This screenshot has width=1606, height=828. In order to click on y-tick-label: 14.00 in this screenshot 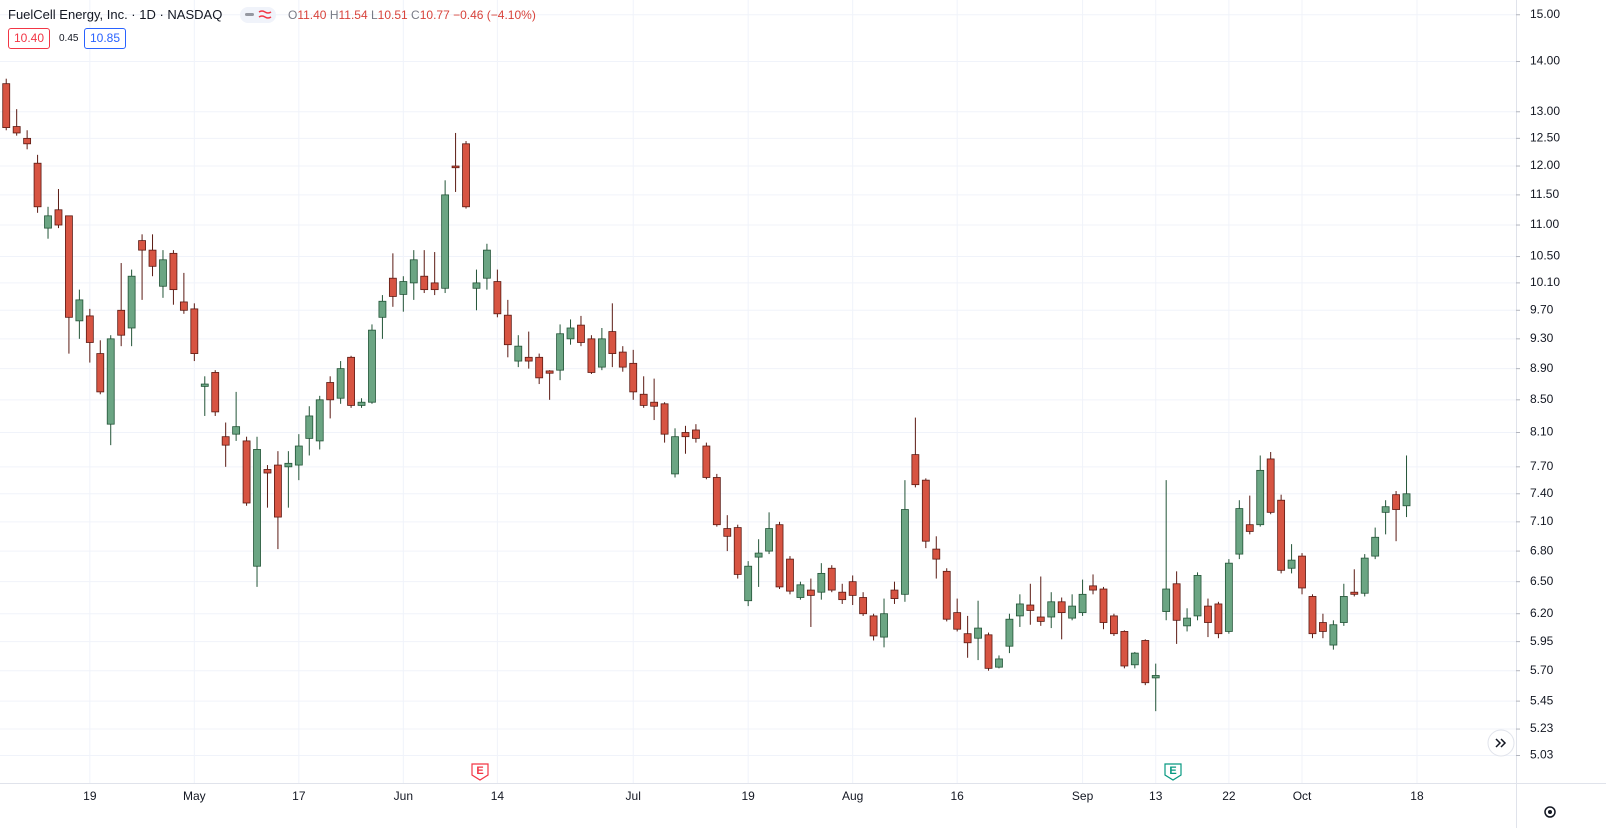, I will do `click(1545, 61)`.